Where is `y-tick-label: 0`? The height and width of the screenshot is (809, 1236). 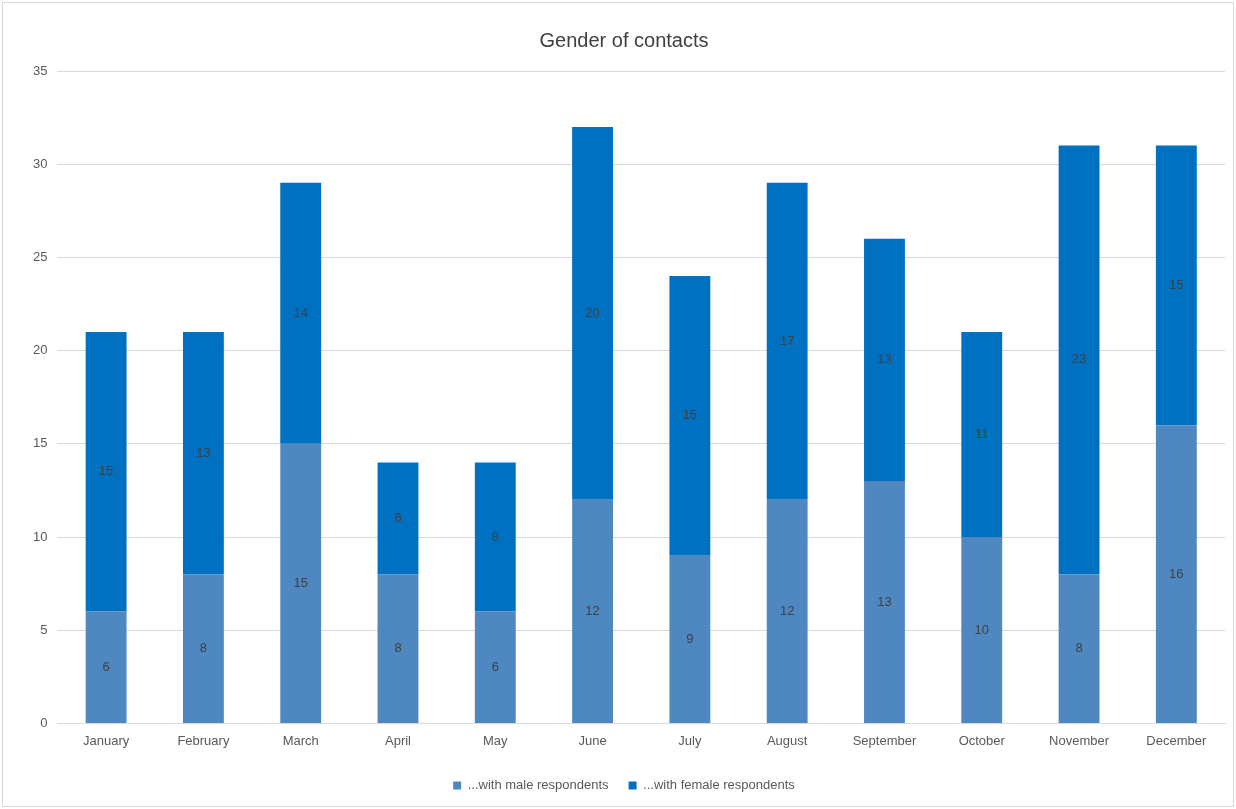 y-tick-label: 0 is located at coordinates (44, 722).